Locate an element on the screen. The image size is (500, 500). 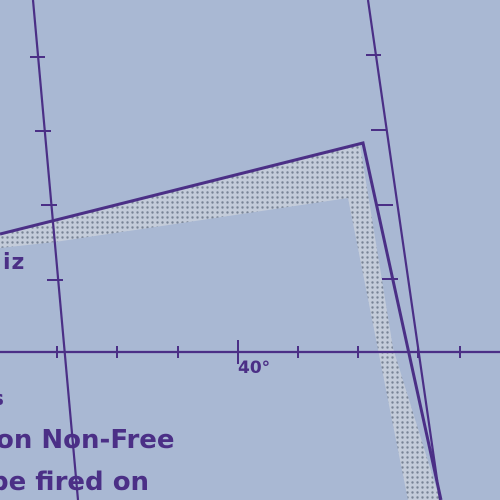
meridian-west-ticks is located at coordinates (46, 168).